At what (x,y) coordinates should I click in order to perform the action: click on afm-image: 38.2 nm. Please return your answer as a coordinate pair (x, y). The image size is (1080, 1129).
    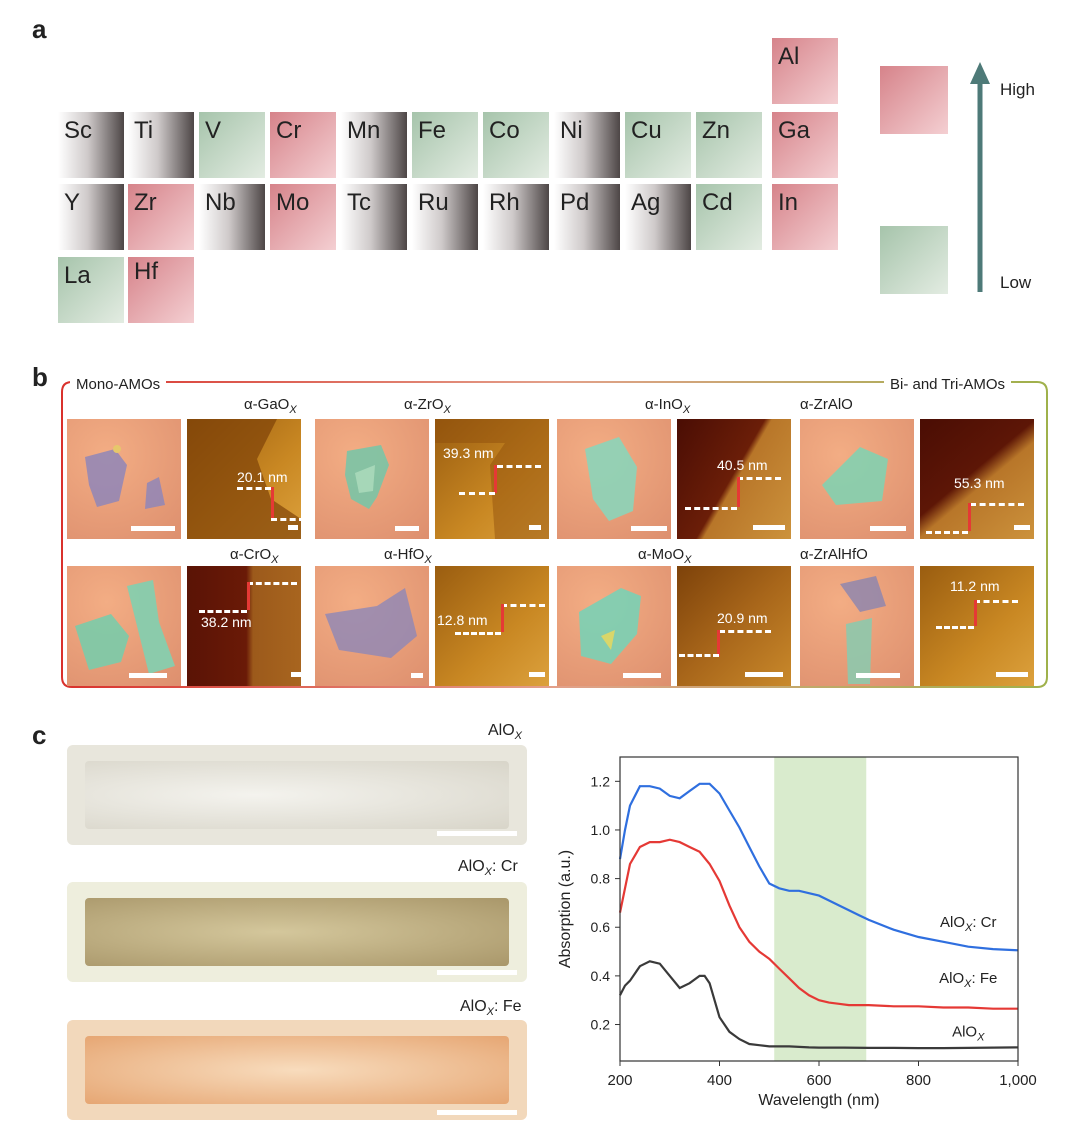
    Looking at the image, I should click on (244, 626).